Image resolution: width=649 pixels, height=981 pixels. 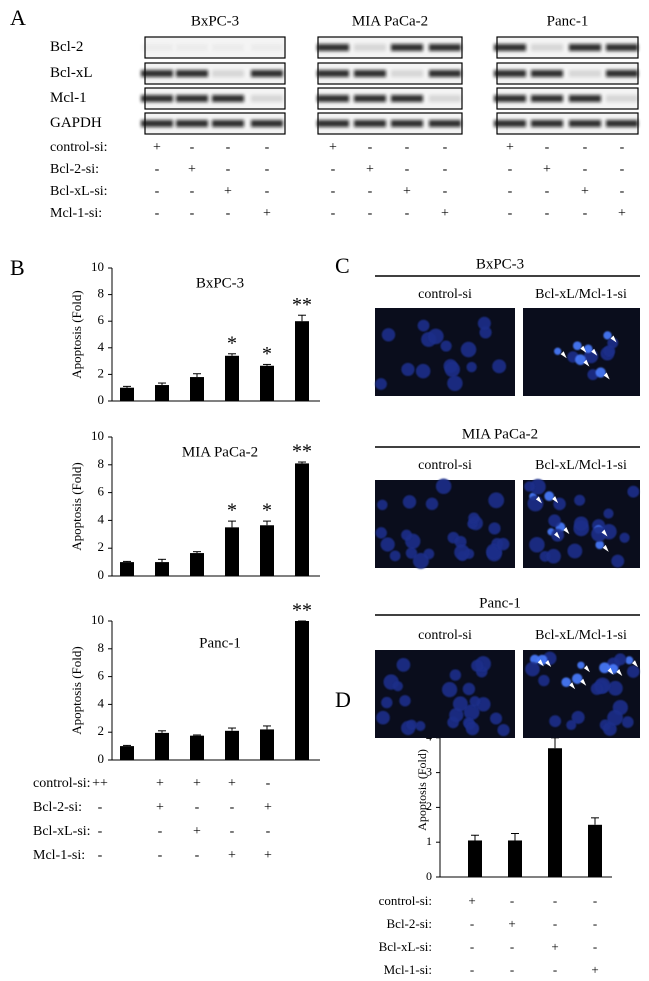 What do you see at coordinates (97, 619) in the screenshot?
I see `y-tick-label: 10` at bounding box center [97, 619].